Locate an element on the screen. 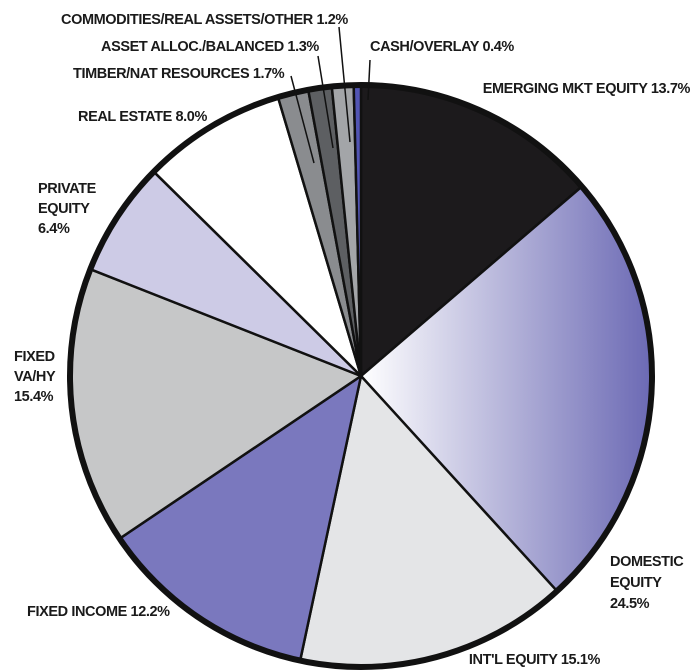 This screenshot has height=672, width=698. slice-label-int-l-equity: INT'L EQUITY 15.1% is located at coordinates (535, 660).